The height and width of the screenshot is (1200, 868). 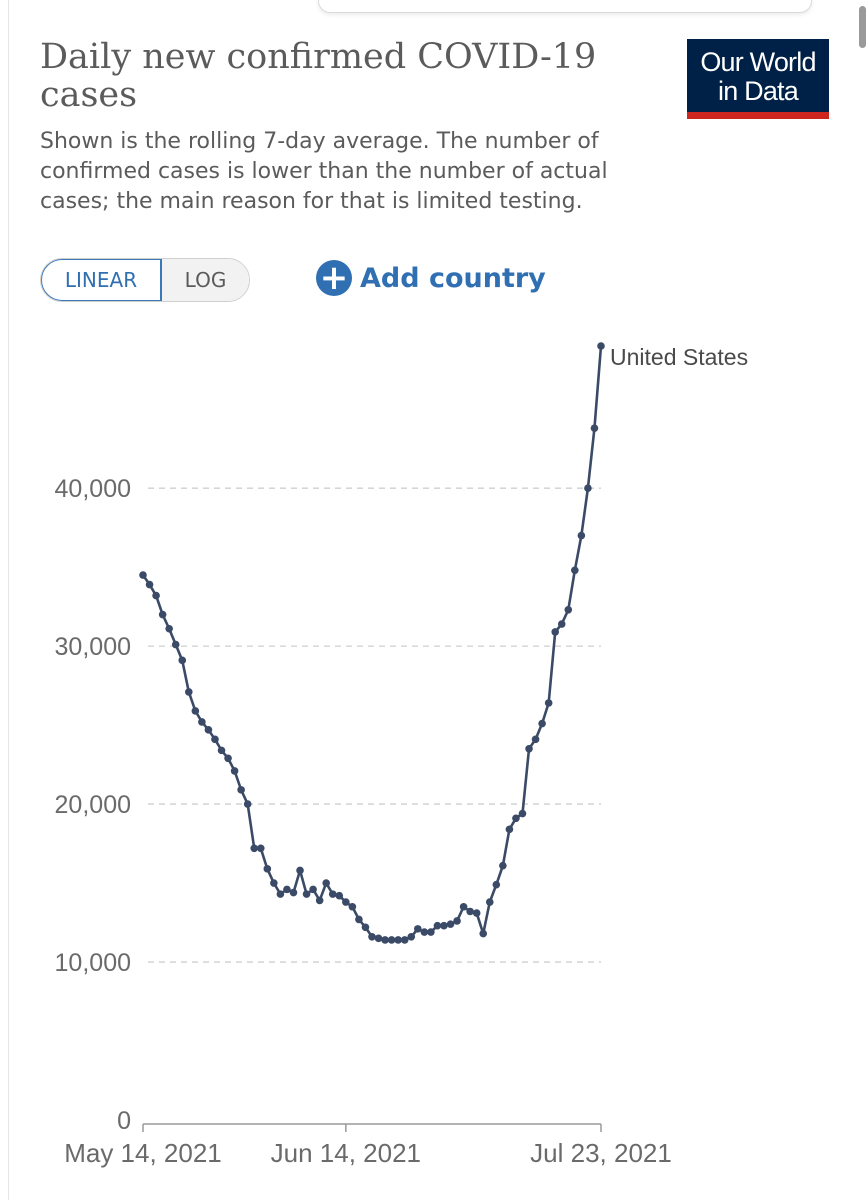 I want to click on linear-scale-button: LINEAR, so click(x=101, y=280).